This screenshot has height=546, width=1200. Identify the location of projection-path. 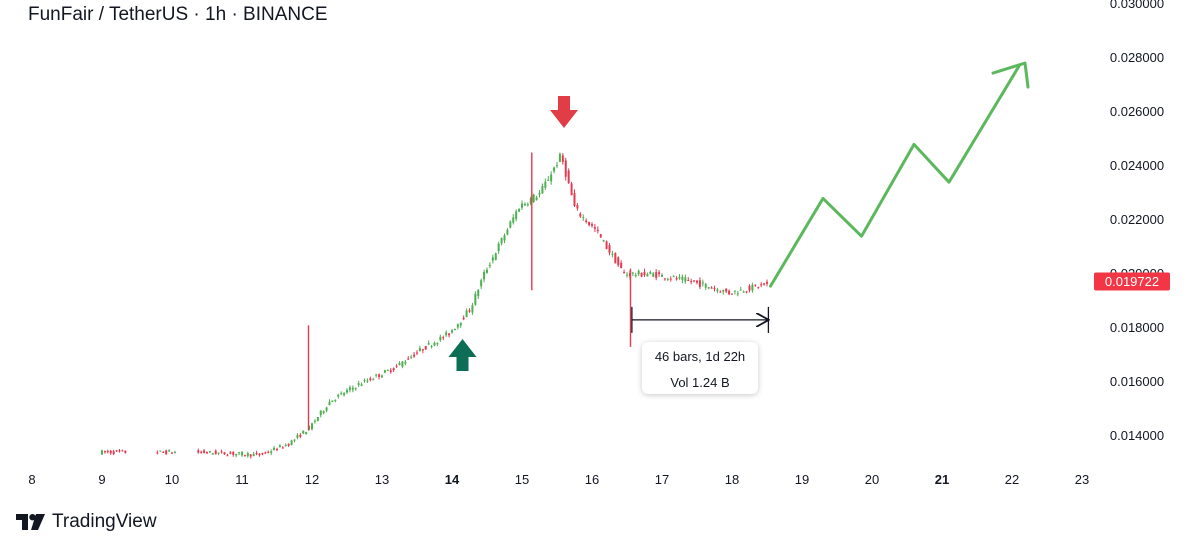
(899, 174).